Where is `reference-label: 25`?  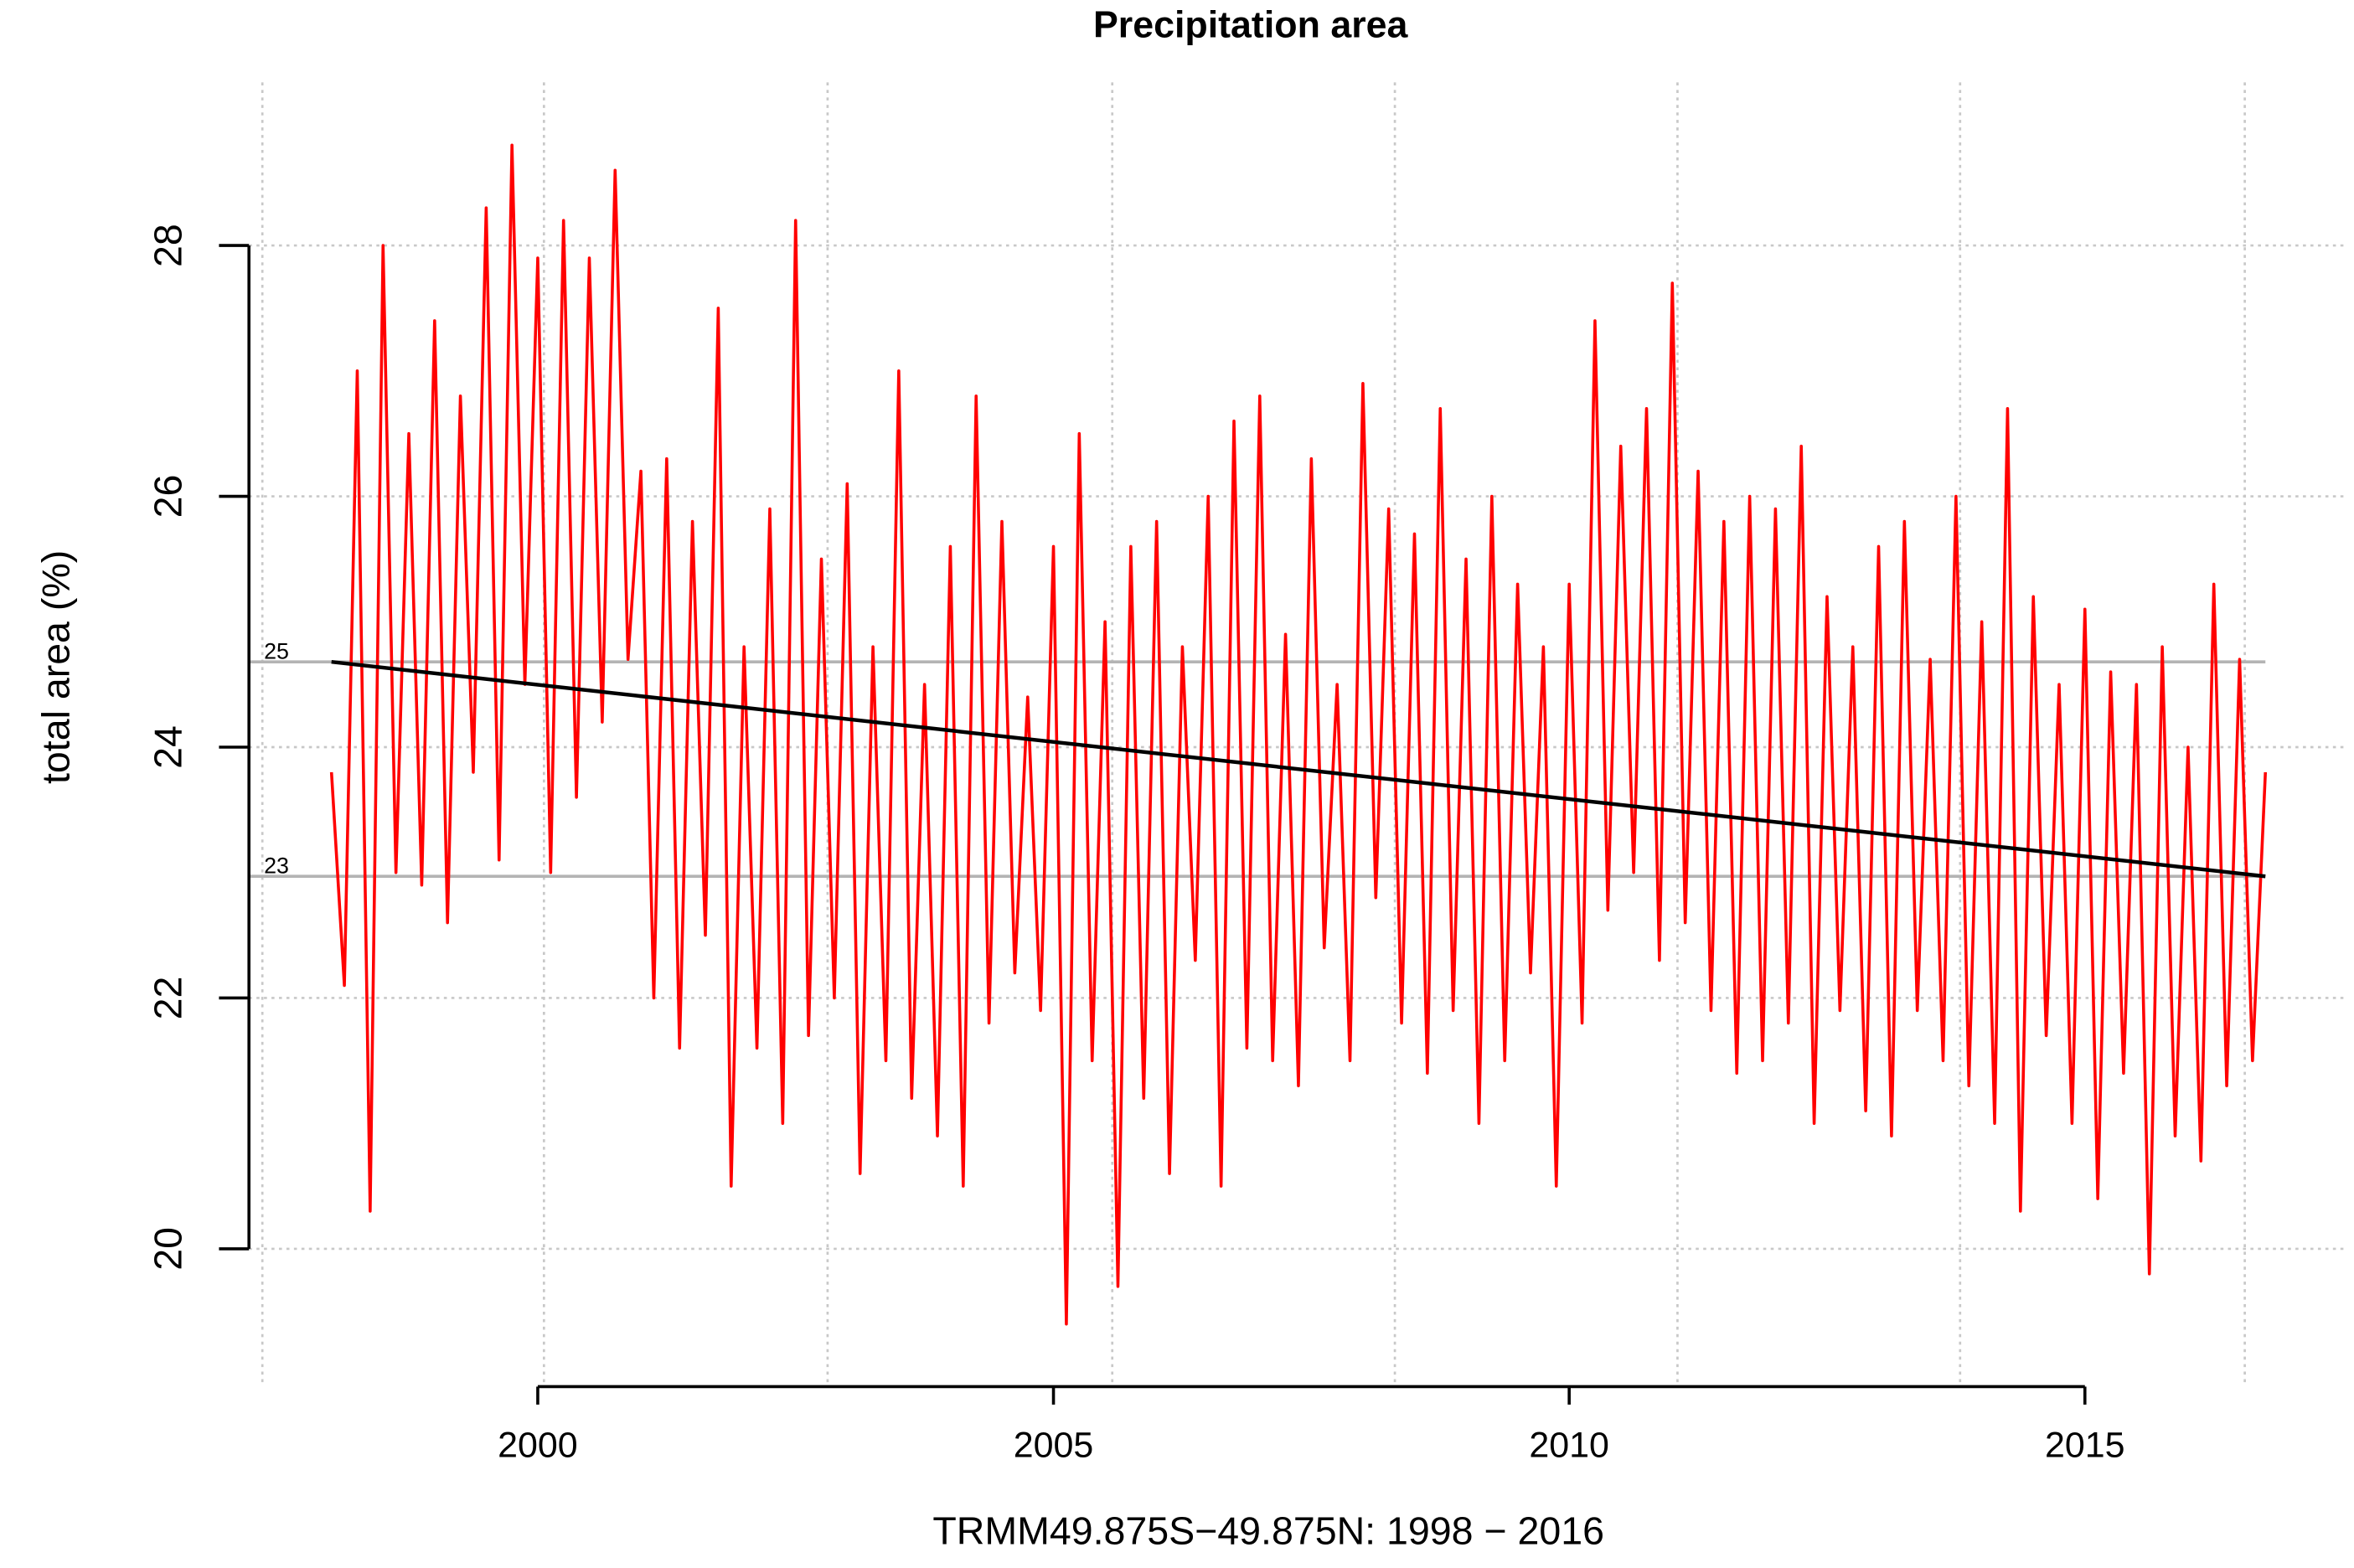
reference-label: 25 is located at coordinates (276, 652).